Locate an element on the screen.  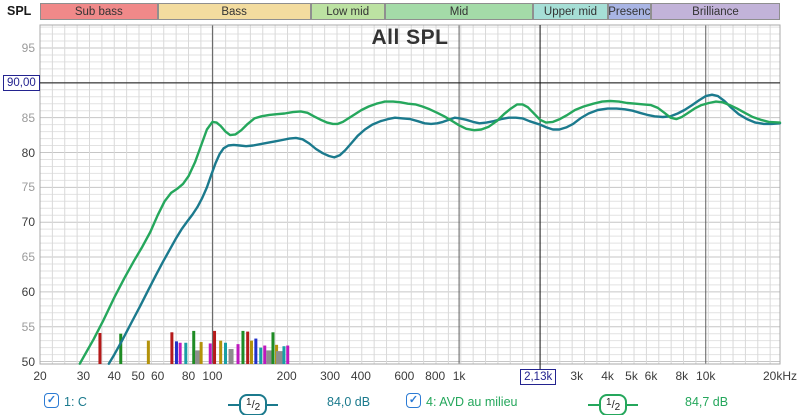
x-tick-label: 200 is located at coordinates (286, 376).